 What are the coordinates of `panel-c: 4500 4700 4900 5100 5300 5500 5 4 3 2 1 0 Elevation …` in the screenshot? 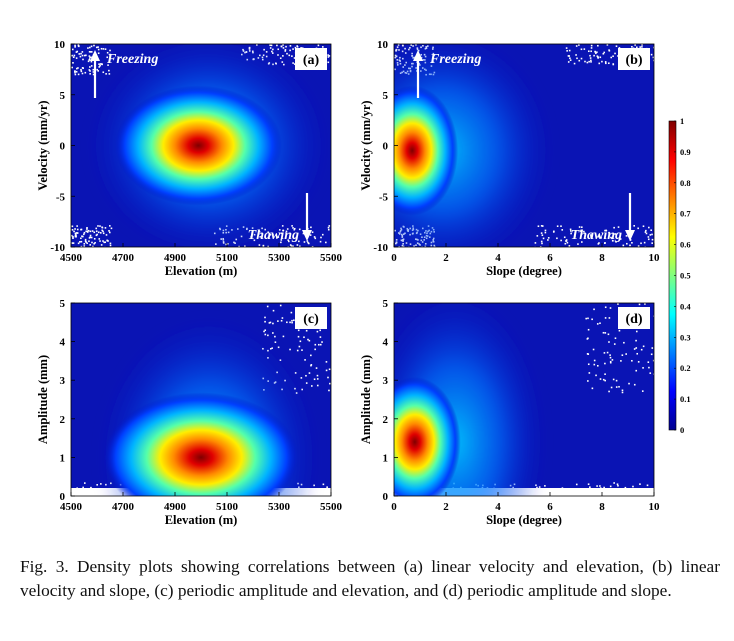 It's located at (189, 412).